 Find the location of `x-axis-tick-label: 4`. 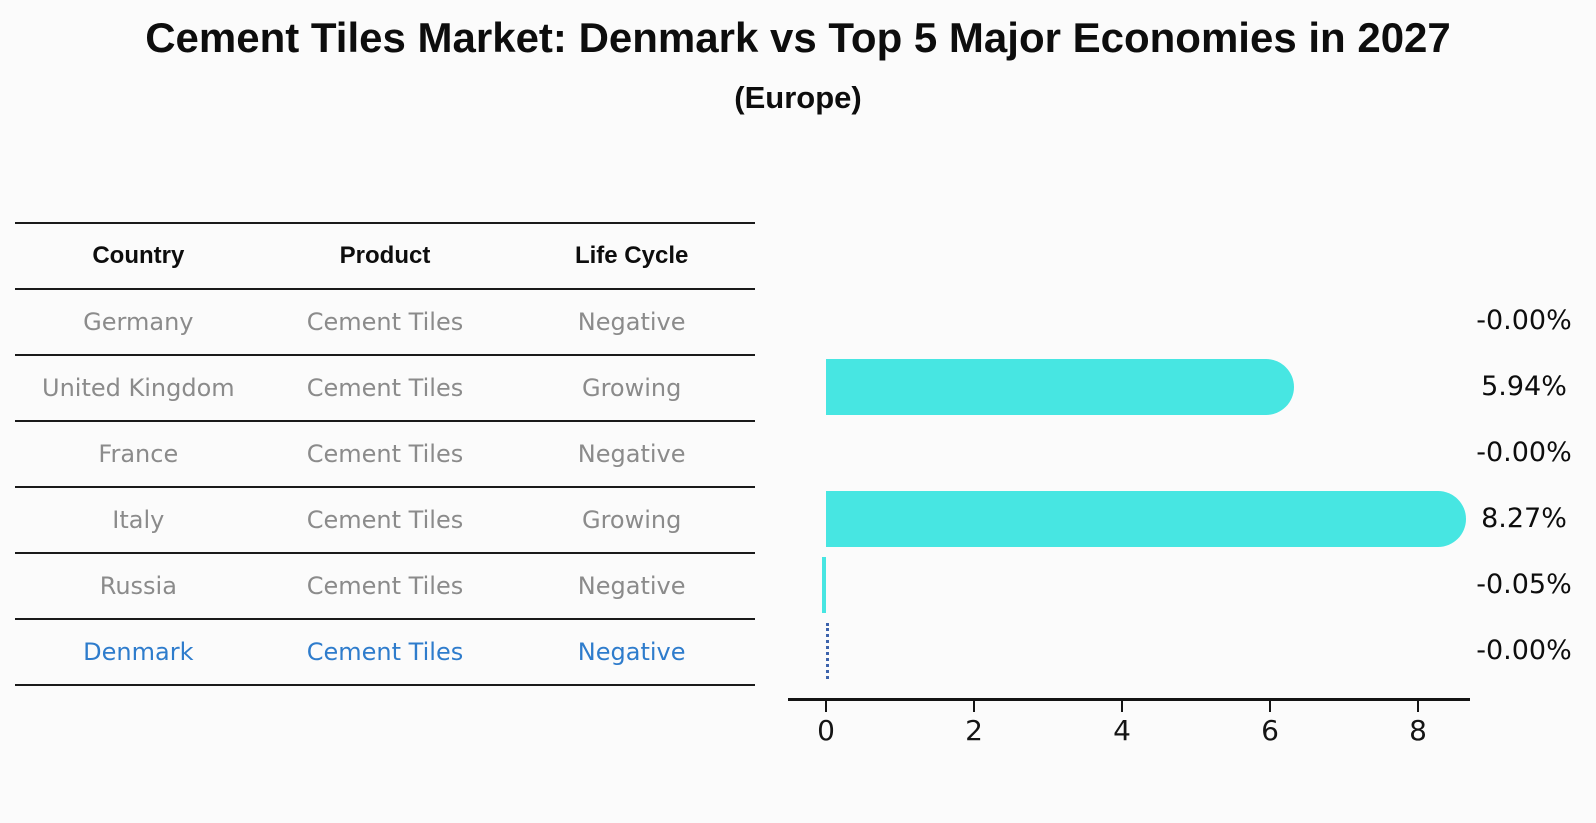

x-axis-tick-label: 4 is located at coordinates (1122, 730).